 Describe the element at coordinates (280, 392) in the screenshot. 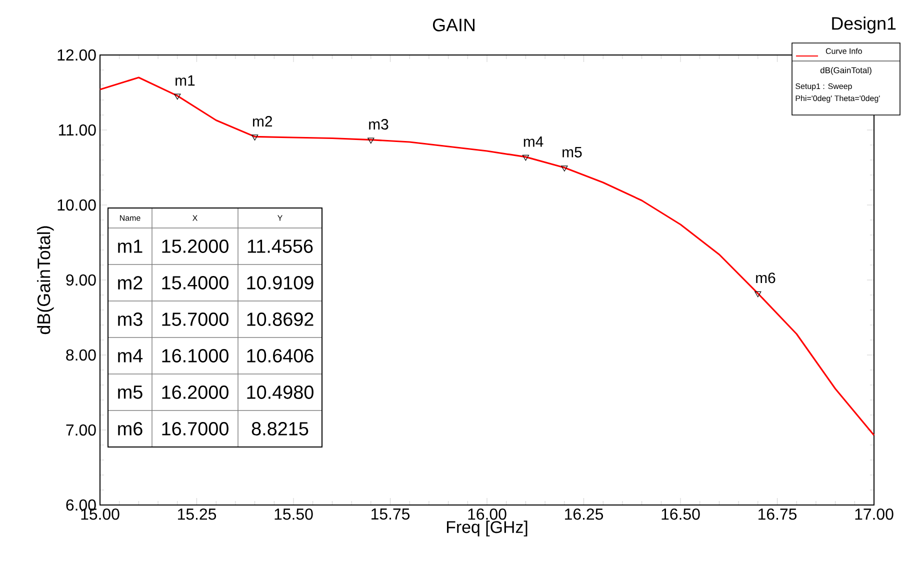

I see `annotation: 10.4980` at that location.